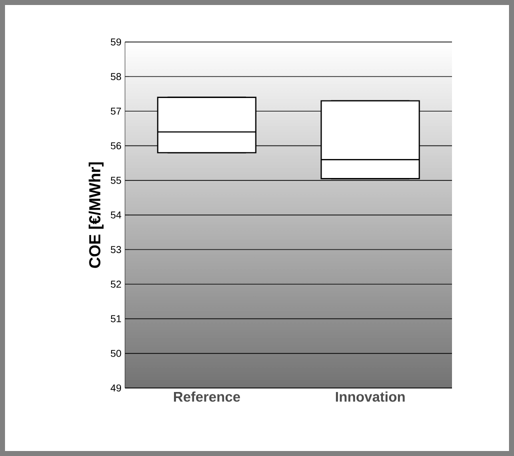  I want to click on x-tick-label: Innovation, so click(370, 397).